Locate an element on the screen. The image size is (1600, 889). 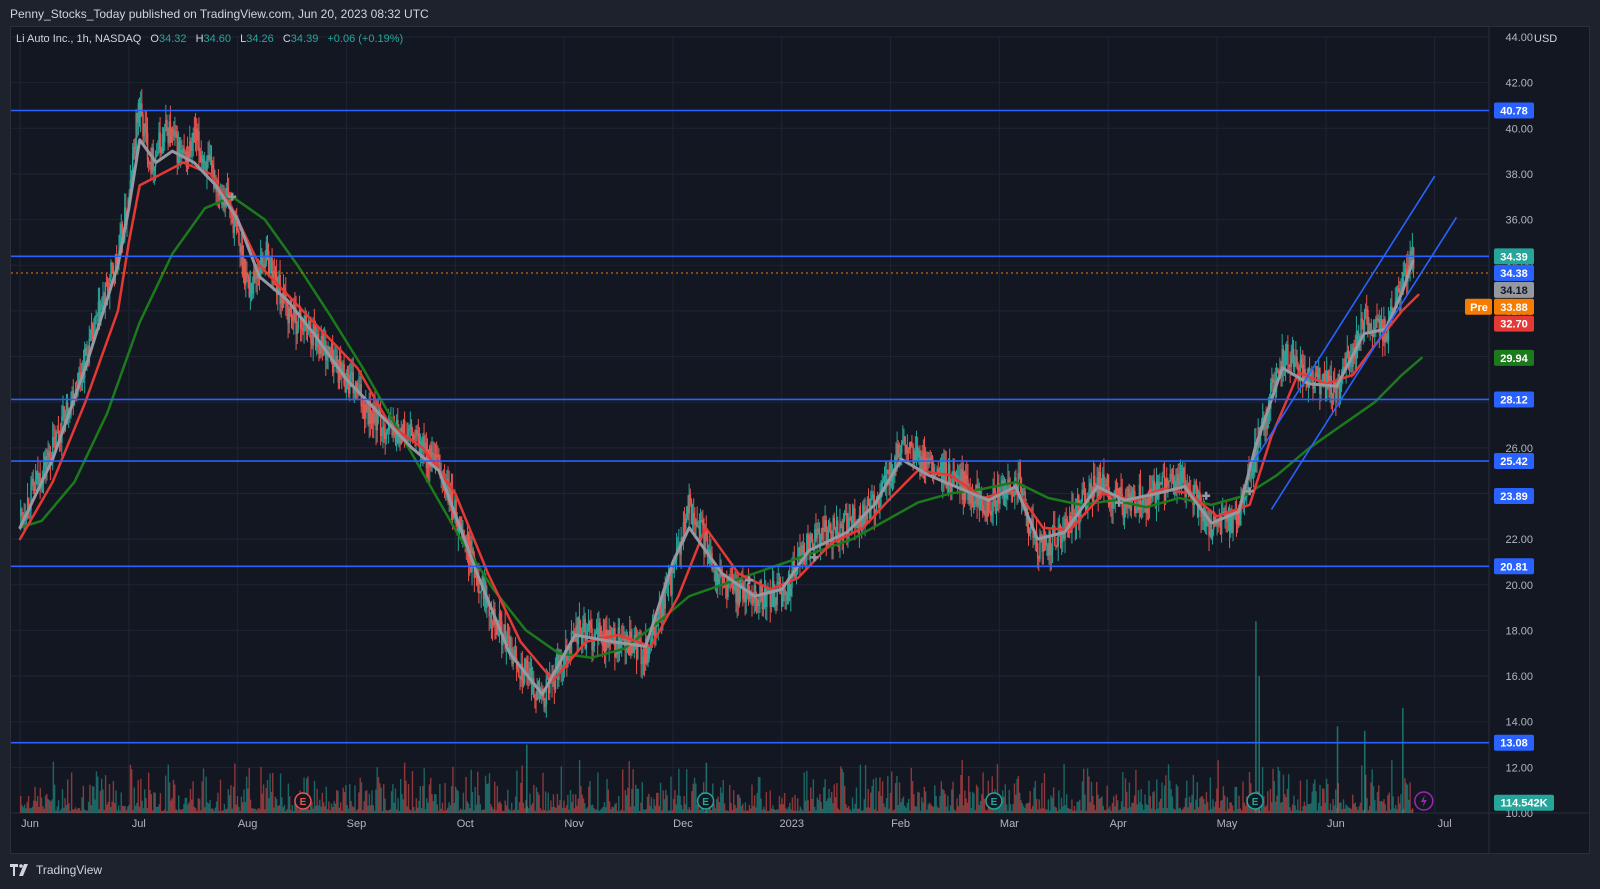
tradingview-footer: TradingView is located at coordinates (56, 870).